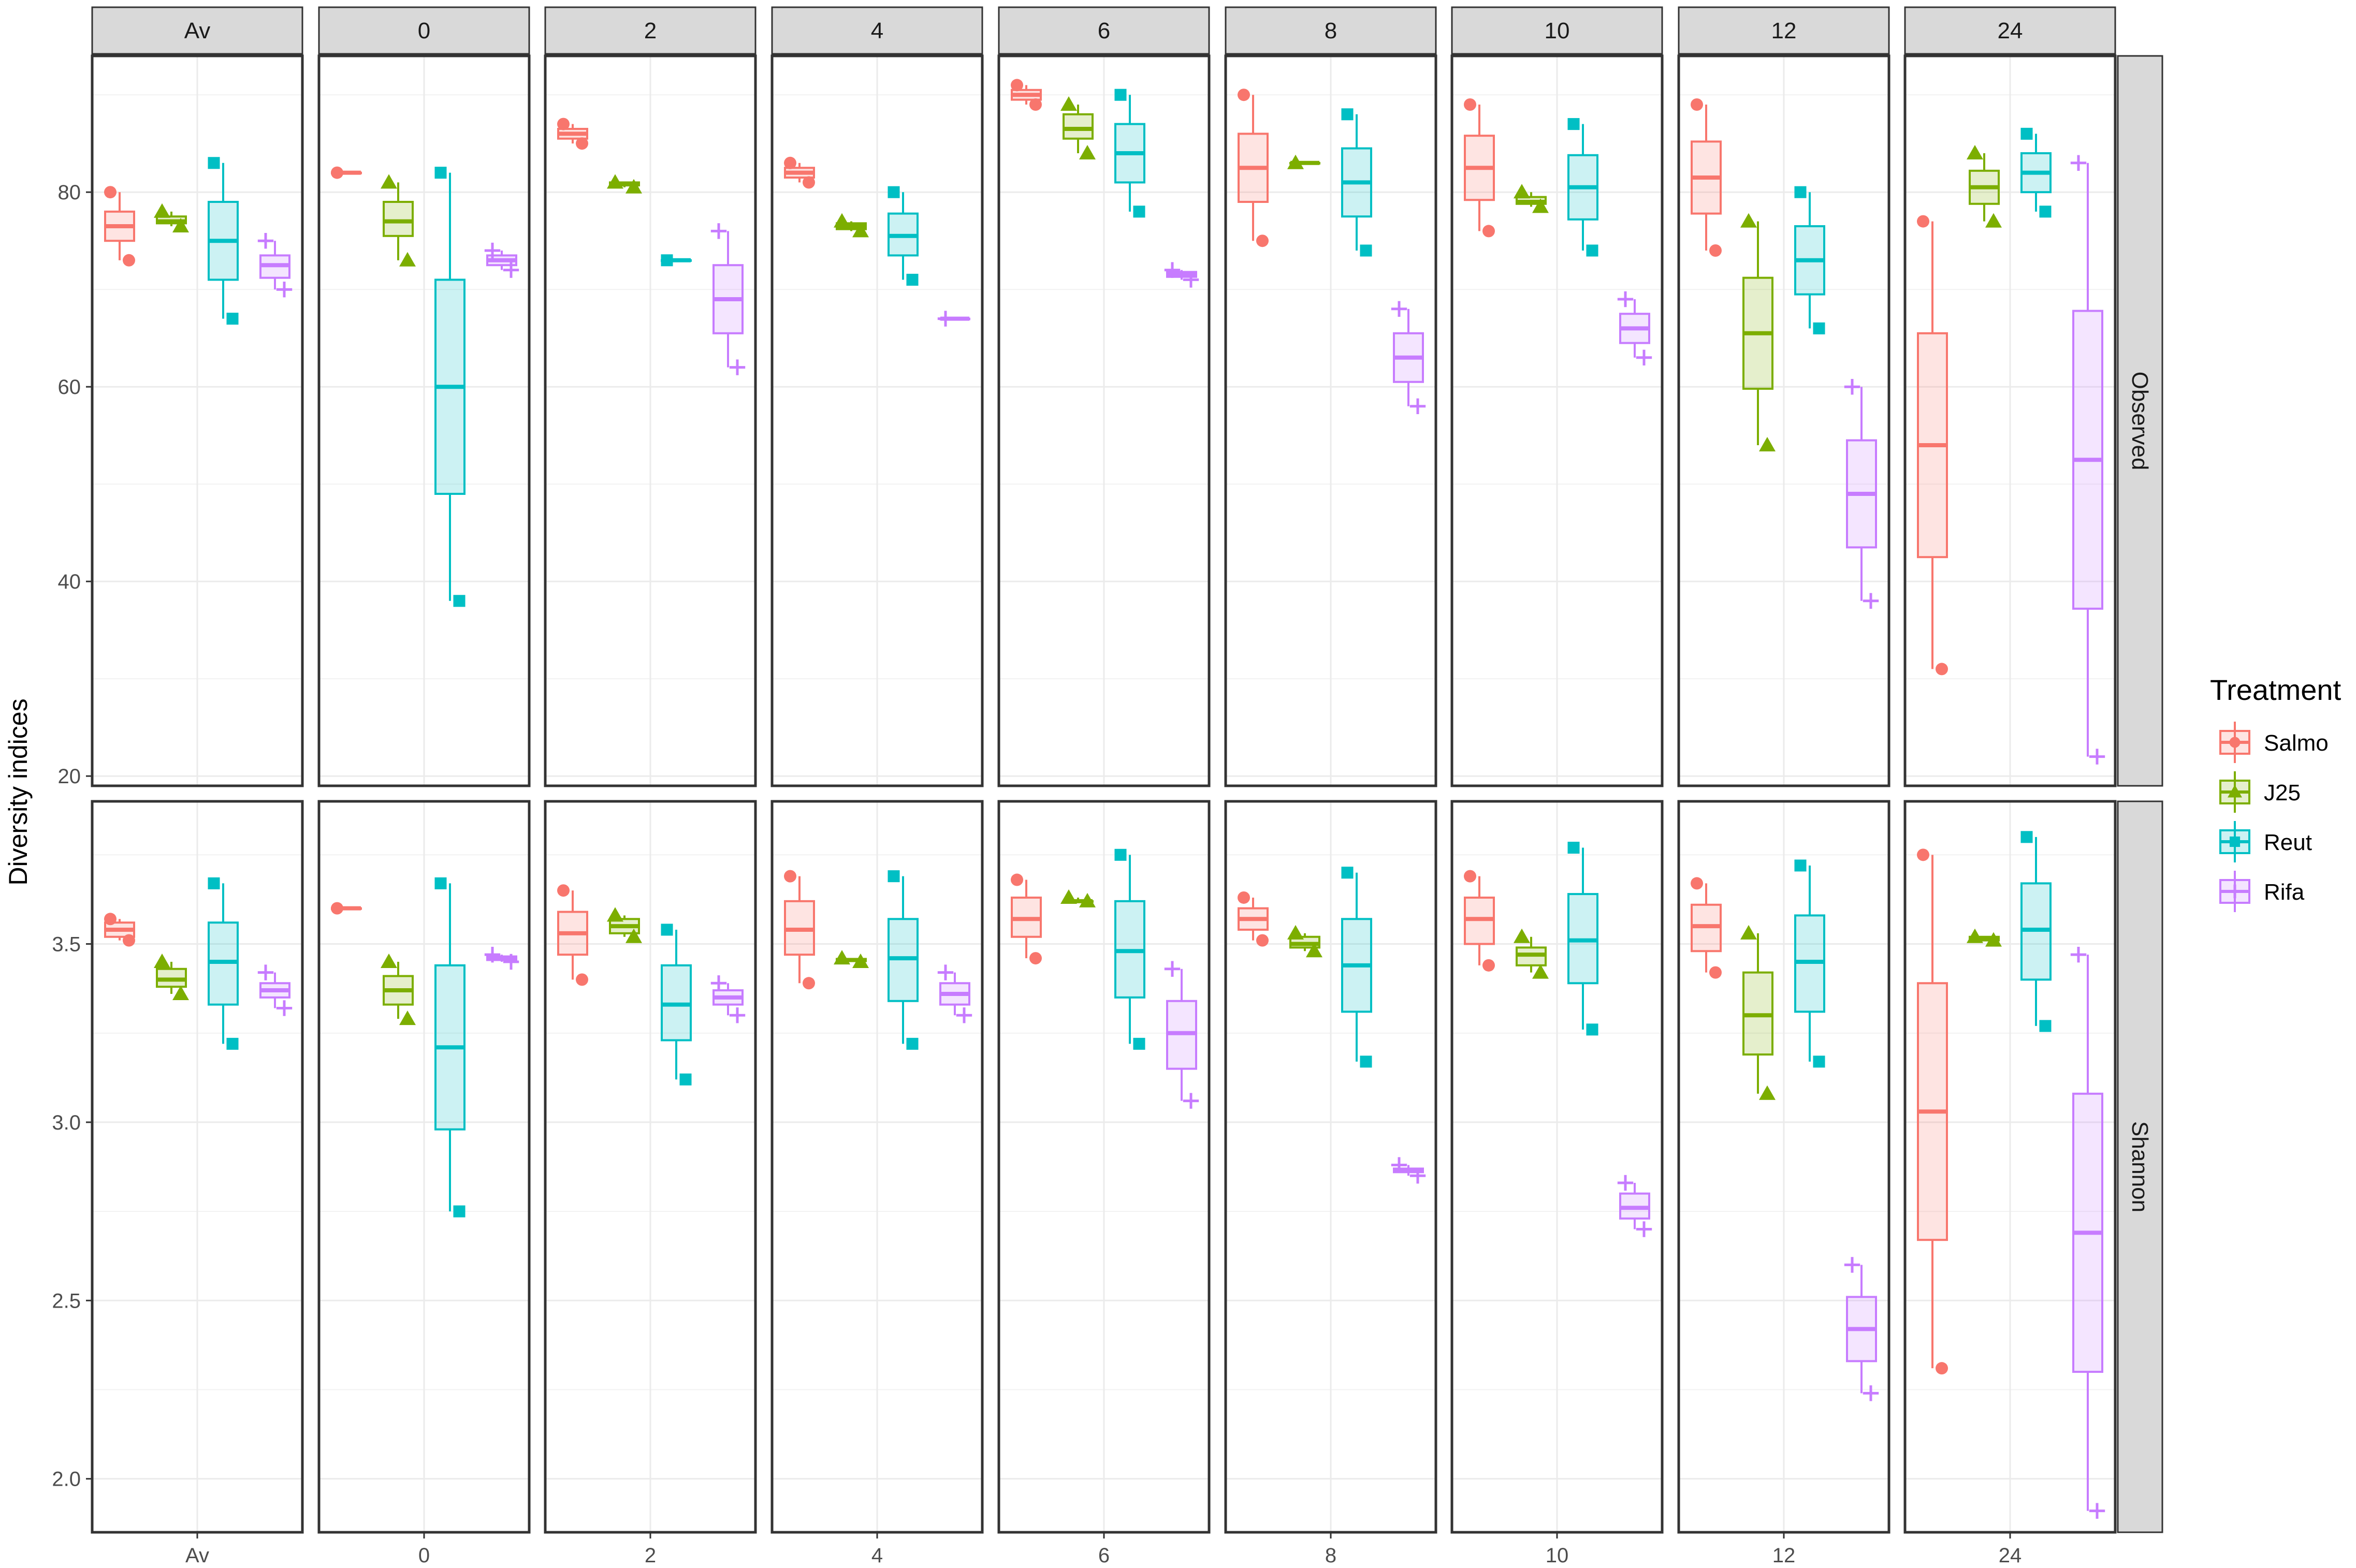  I want to click on col-strip-label: 8, so click(1331, 30).